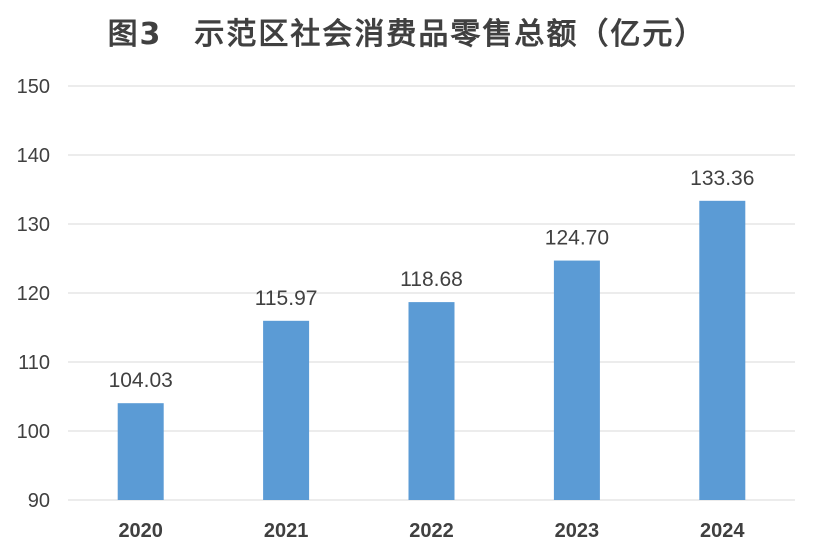 The height and width of the screenshot is (559, 814). What do you see at coordinates (722, 531) in the screenshot?
I see `x-tick-label: 2024` at bounding box center [722, 531].